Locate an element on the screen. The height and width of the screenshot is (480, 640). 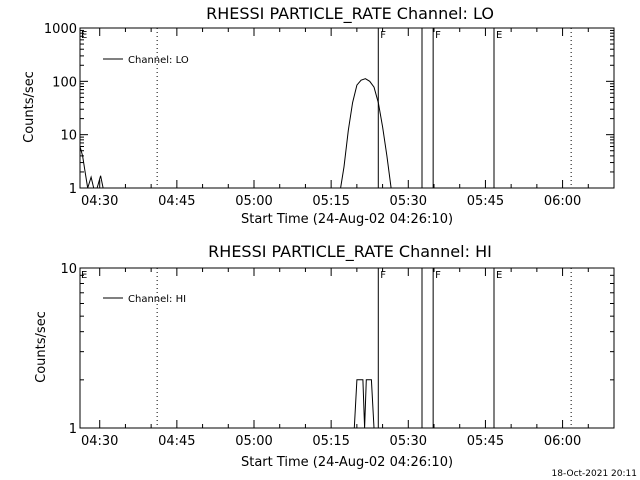
footer-timestamp: 18-Oct-2021 20:11 is located at coordinates (594, 474).